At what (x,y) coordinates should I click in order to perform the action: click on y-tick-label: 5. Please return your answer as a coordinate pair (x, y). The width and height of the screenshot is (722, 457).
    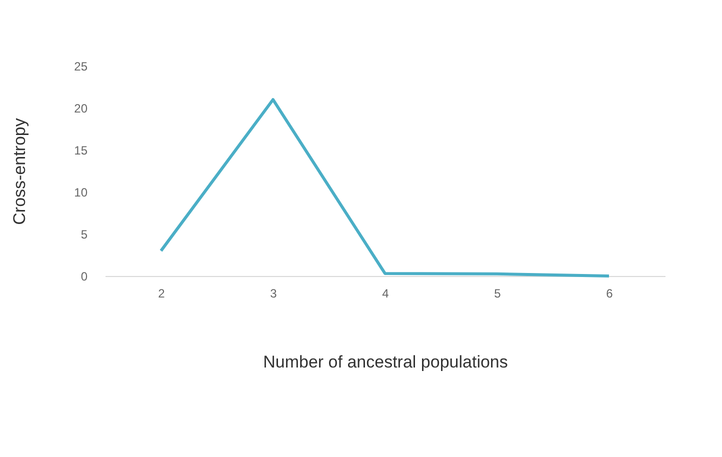
    Looking at the image, I should click on (84, 235).